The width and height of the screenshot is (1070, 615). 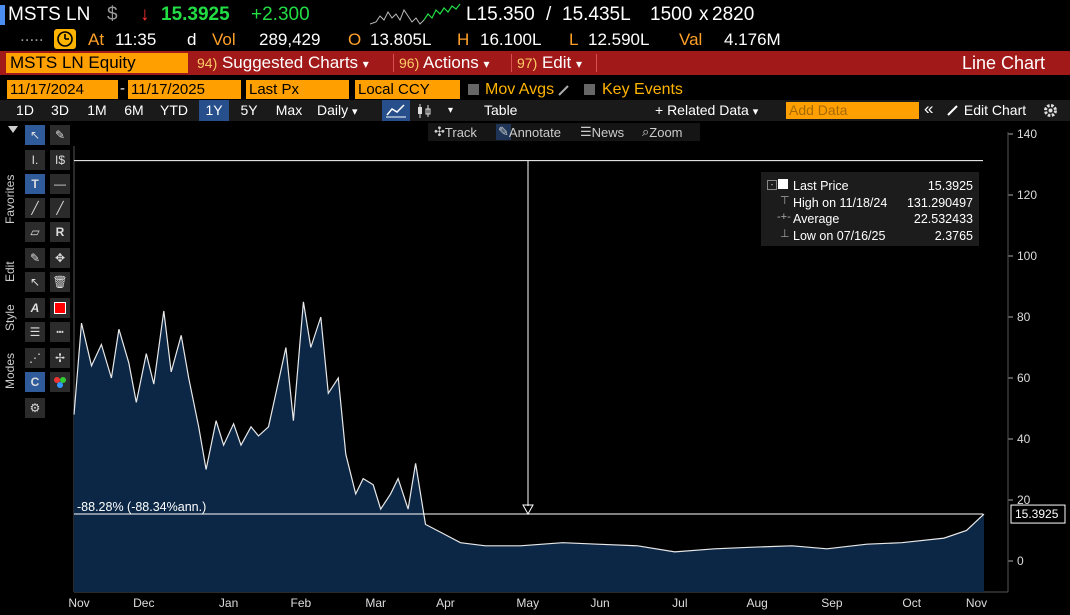 What do you see at coordinates (35, 258) in the screenshot?
I see `brush-tool-icon: ✎` at bounding box center [35, 258].